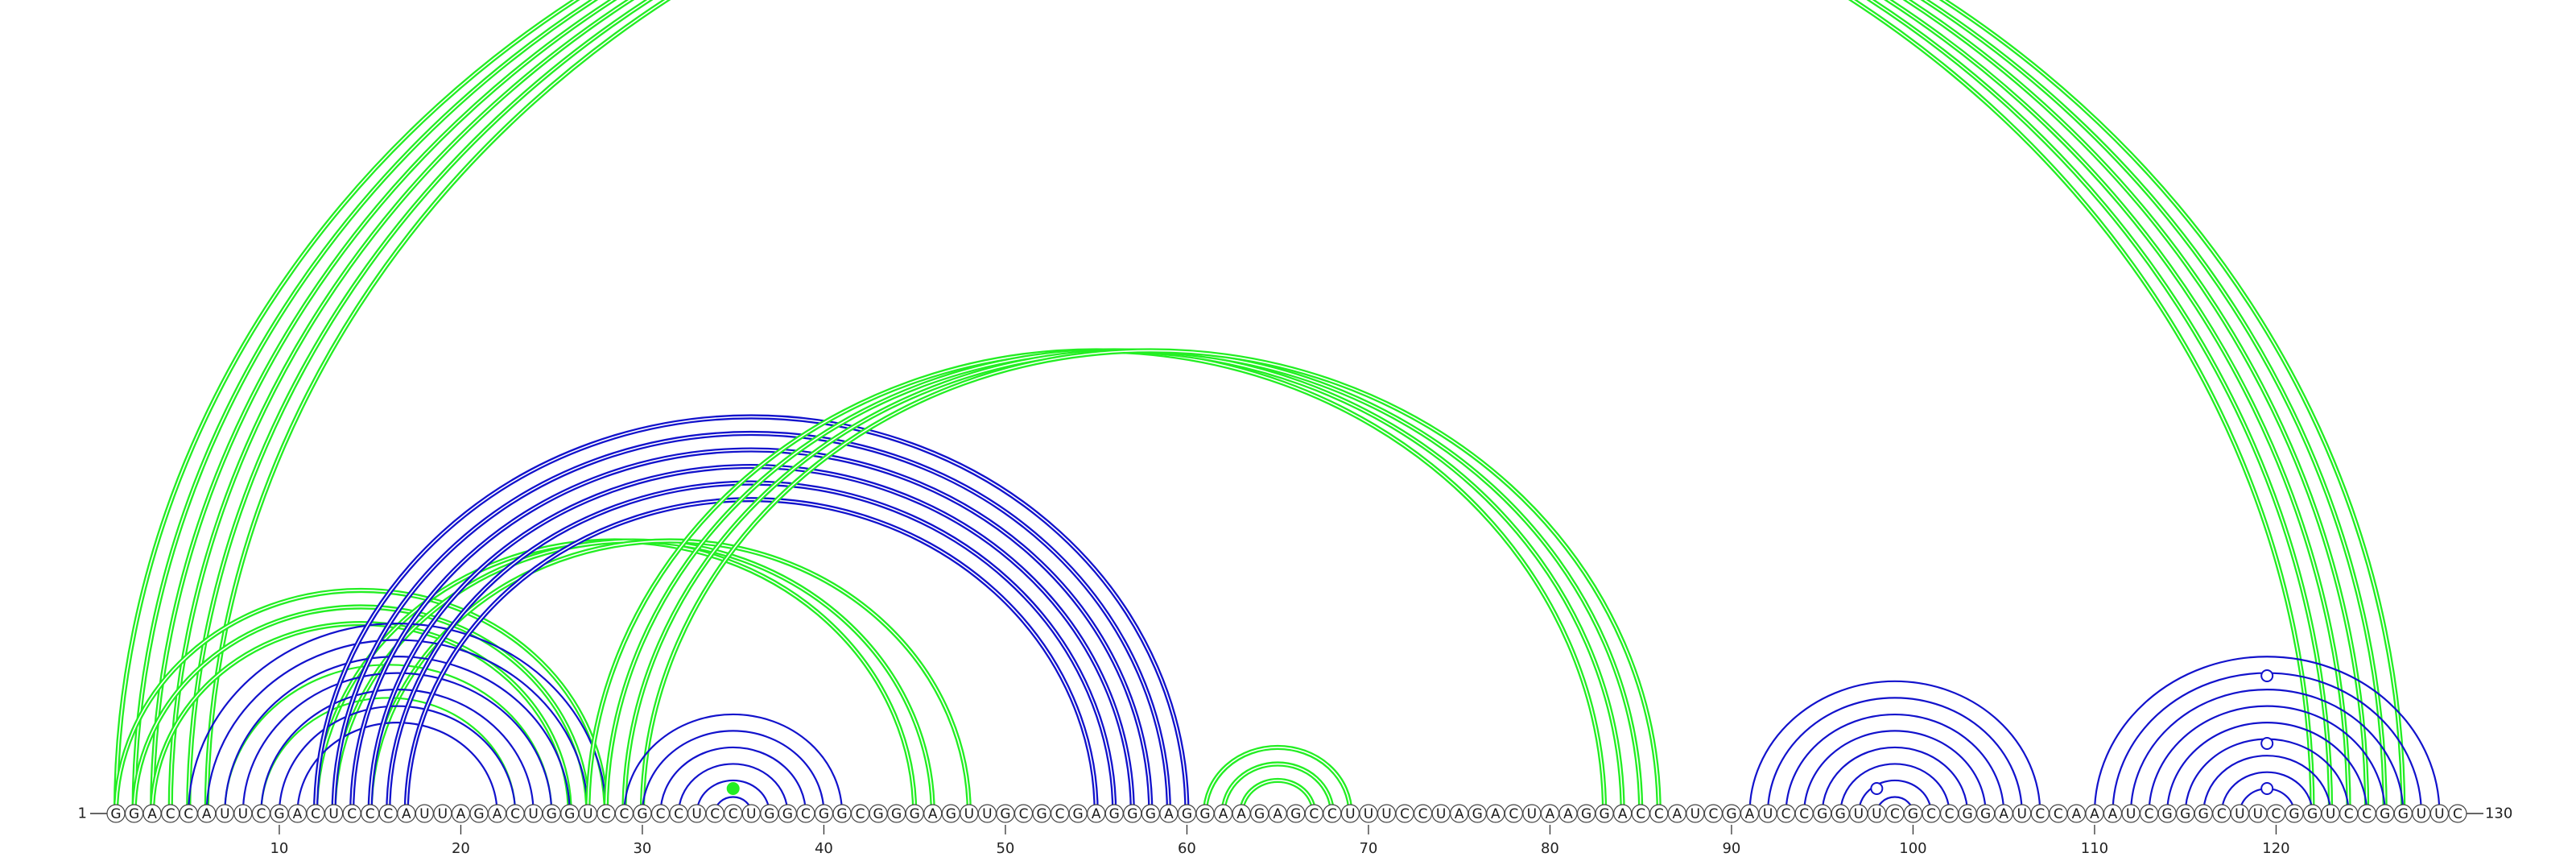 The height and width of the screenshot is (857, 2576). What do you see at coordinates (1278, 797) in the screenshot?
I see `arc-green-63-67-gap` at bounding box center [1278, 797].